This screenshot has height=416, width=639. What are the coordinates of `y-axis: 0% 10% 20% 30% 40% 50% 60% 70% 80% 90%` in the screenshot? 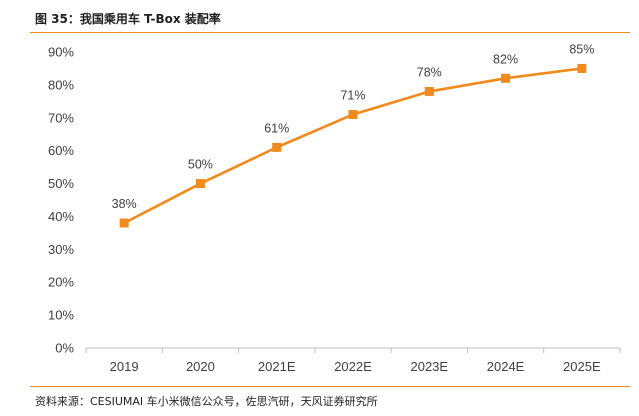 It's located at (61, 200).